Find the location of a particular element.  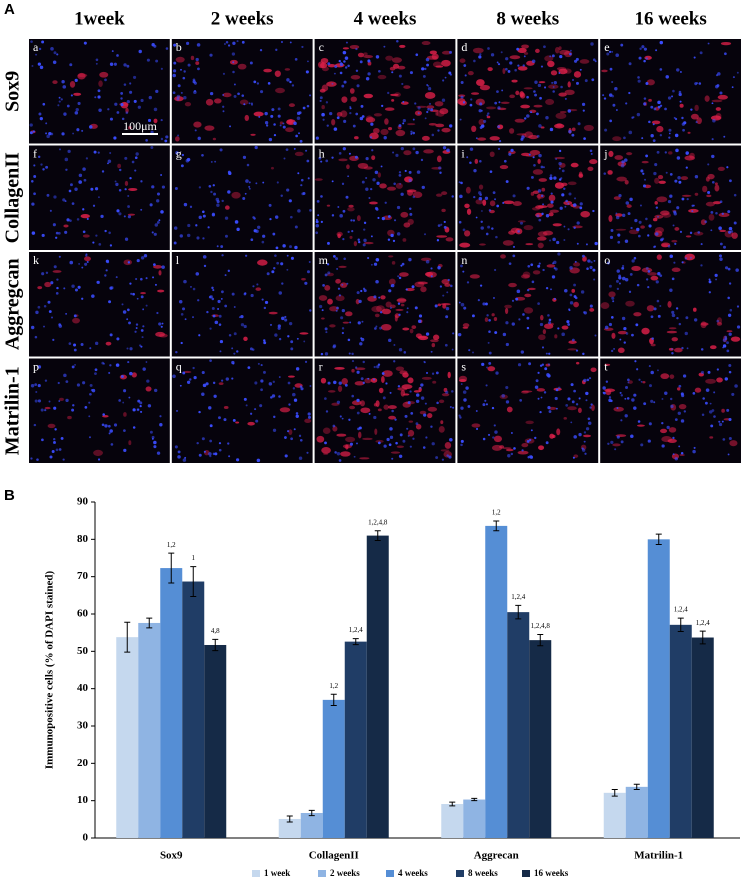

y-tick-label: 50 is located at coordinates (83, 651).